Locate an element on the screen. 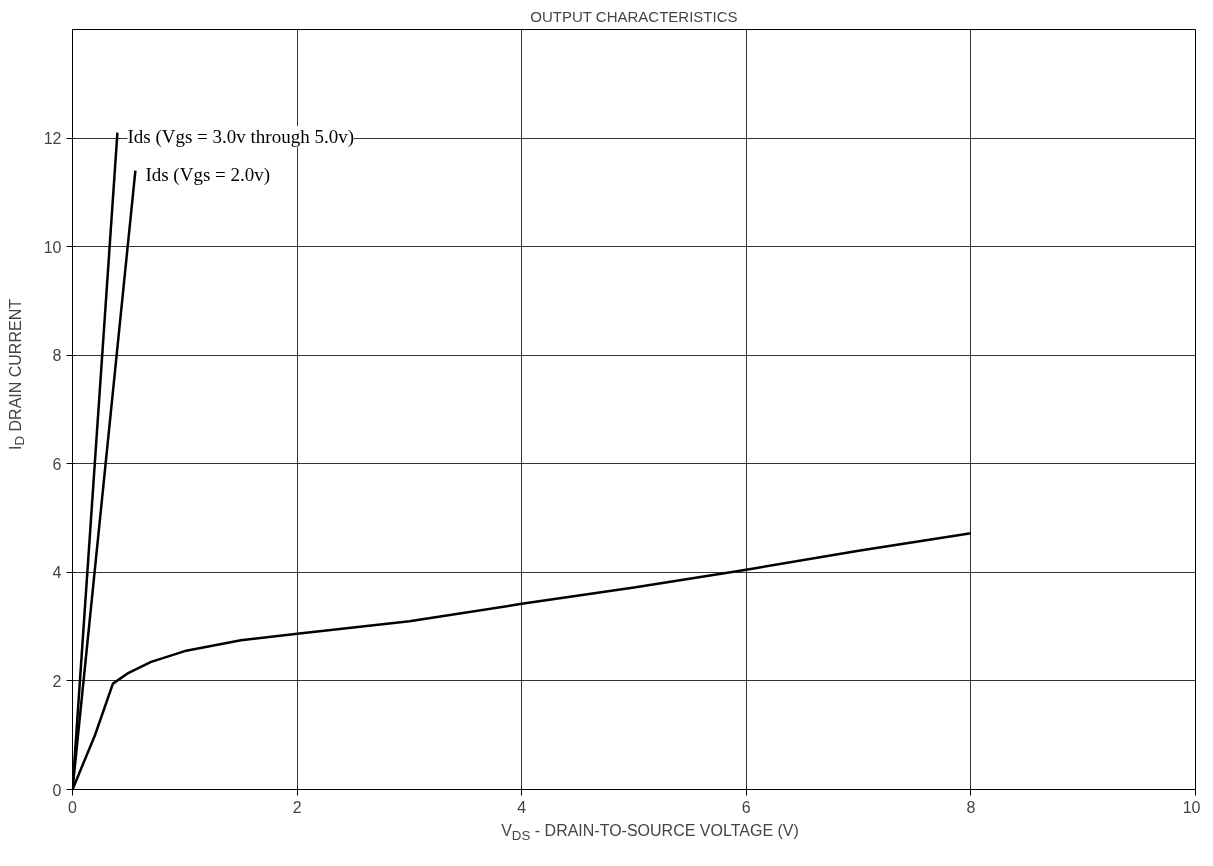  x-axis-title: V$_{DS}$ - DRAIN-TO-SOURCE VOLTAGE (V) is located at coordinates (650, 833).